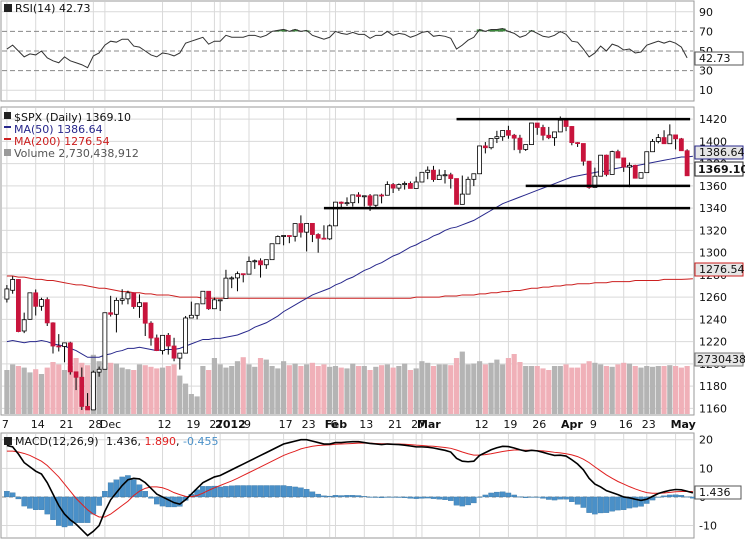  I want to click on macd-header-macd: 1.436, so click(122, 441).